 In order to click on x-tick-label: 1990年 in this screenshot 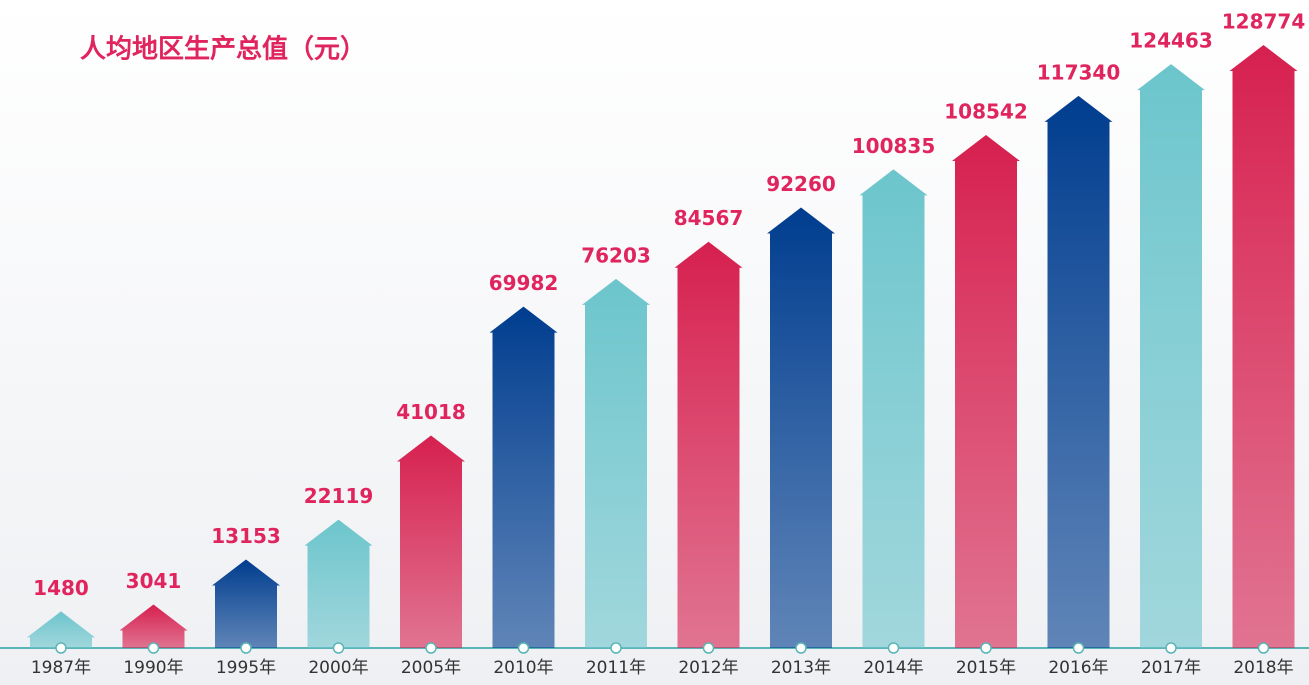, I will do `click(153, 668)`.